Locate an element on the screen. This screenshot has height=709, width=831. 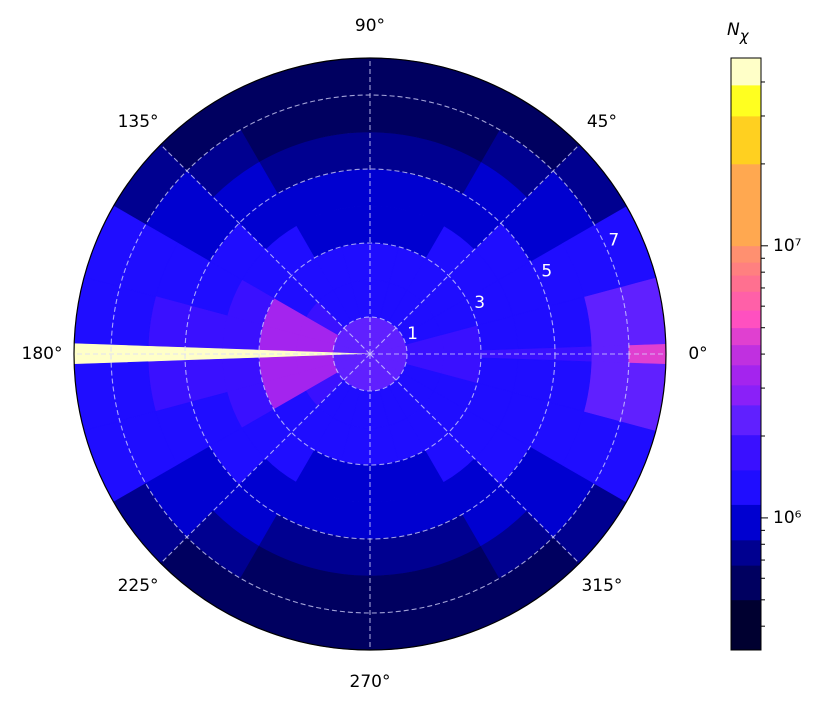
radial-grid-circle is located at coordinates (370, 354).